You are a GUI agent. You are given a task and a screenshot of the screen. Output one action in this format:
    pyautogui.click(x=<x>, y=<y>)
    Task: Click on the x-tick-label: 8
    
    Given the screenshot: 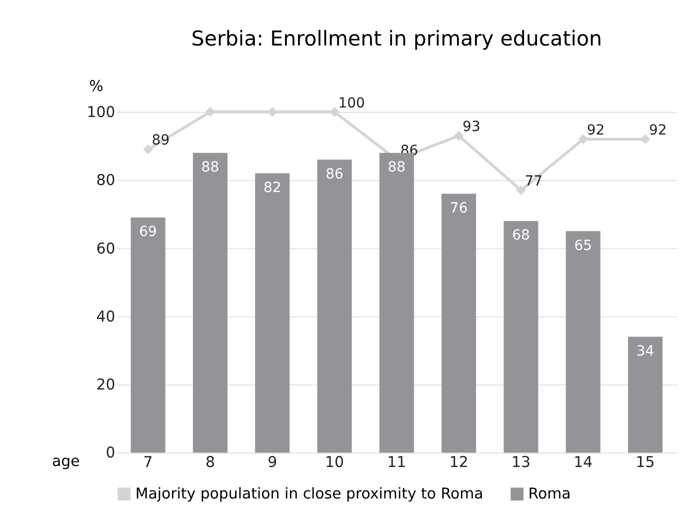 What is the action you would take?
    pyautogui.click(x=210, y=462)
    